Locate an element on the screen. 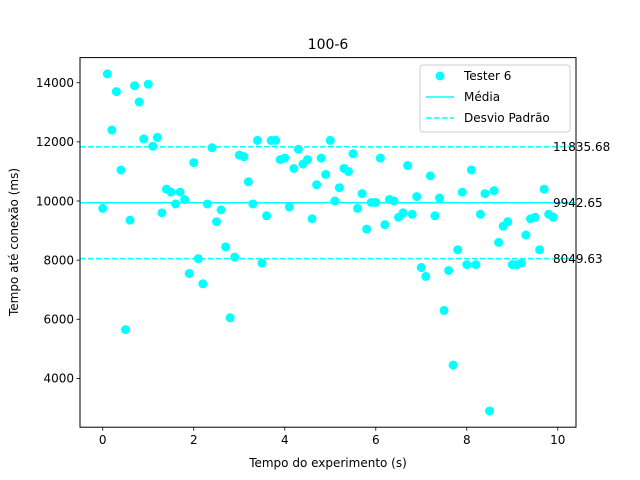 This screenshot has width=640, height=480. chart-title: 100-6 is located at coordinates (328, 45).